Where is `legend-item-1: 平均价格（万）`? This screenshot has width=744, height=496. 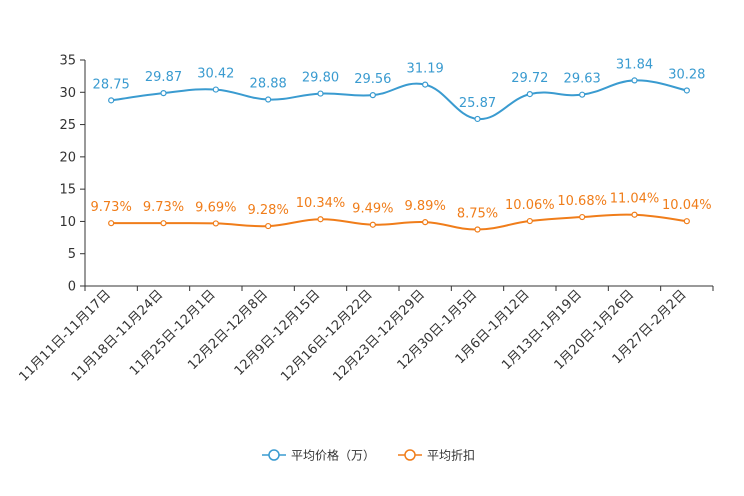 legend-item-1: 平均价格（万） is located at coordinates (318, 455).